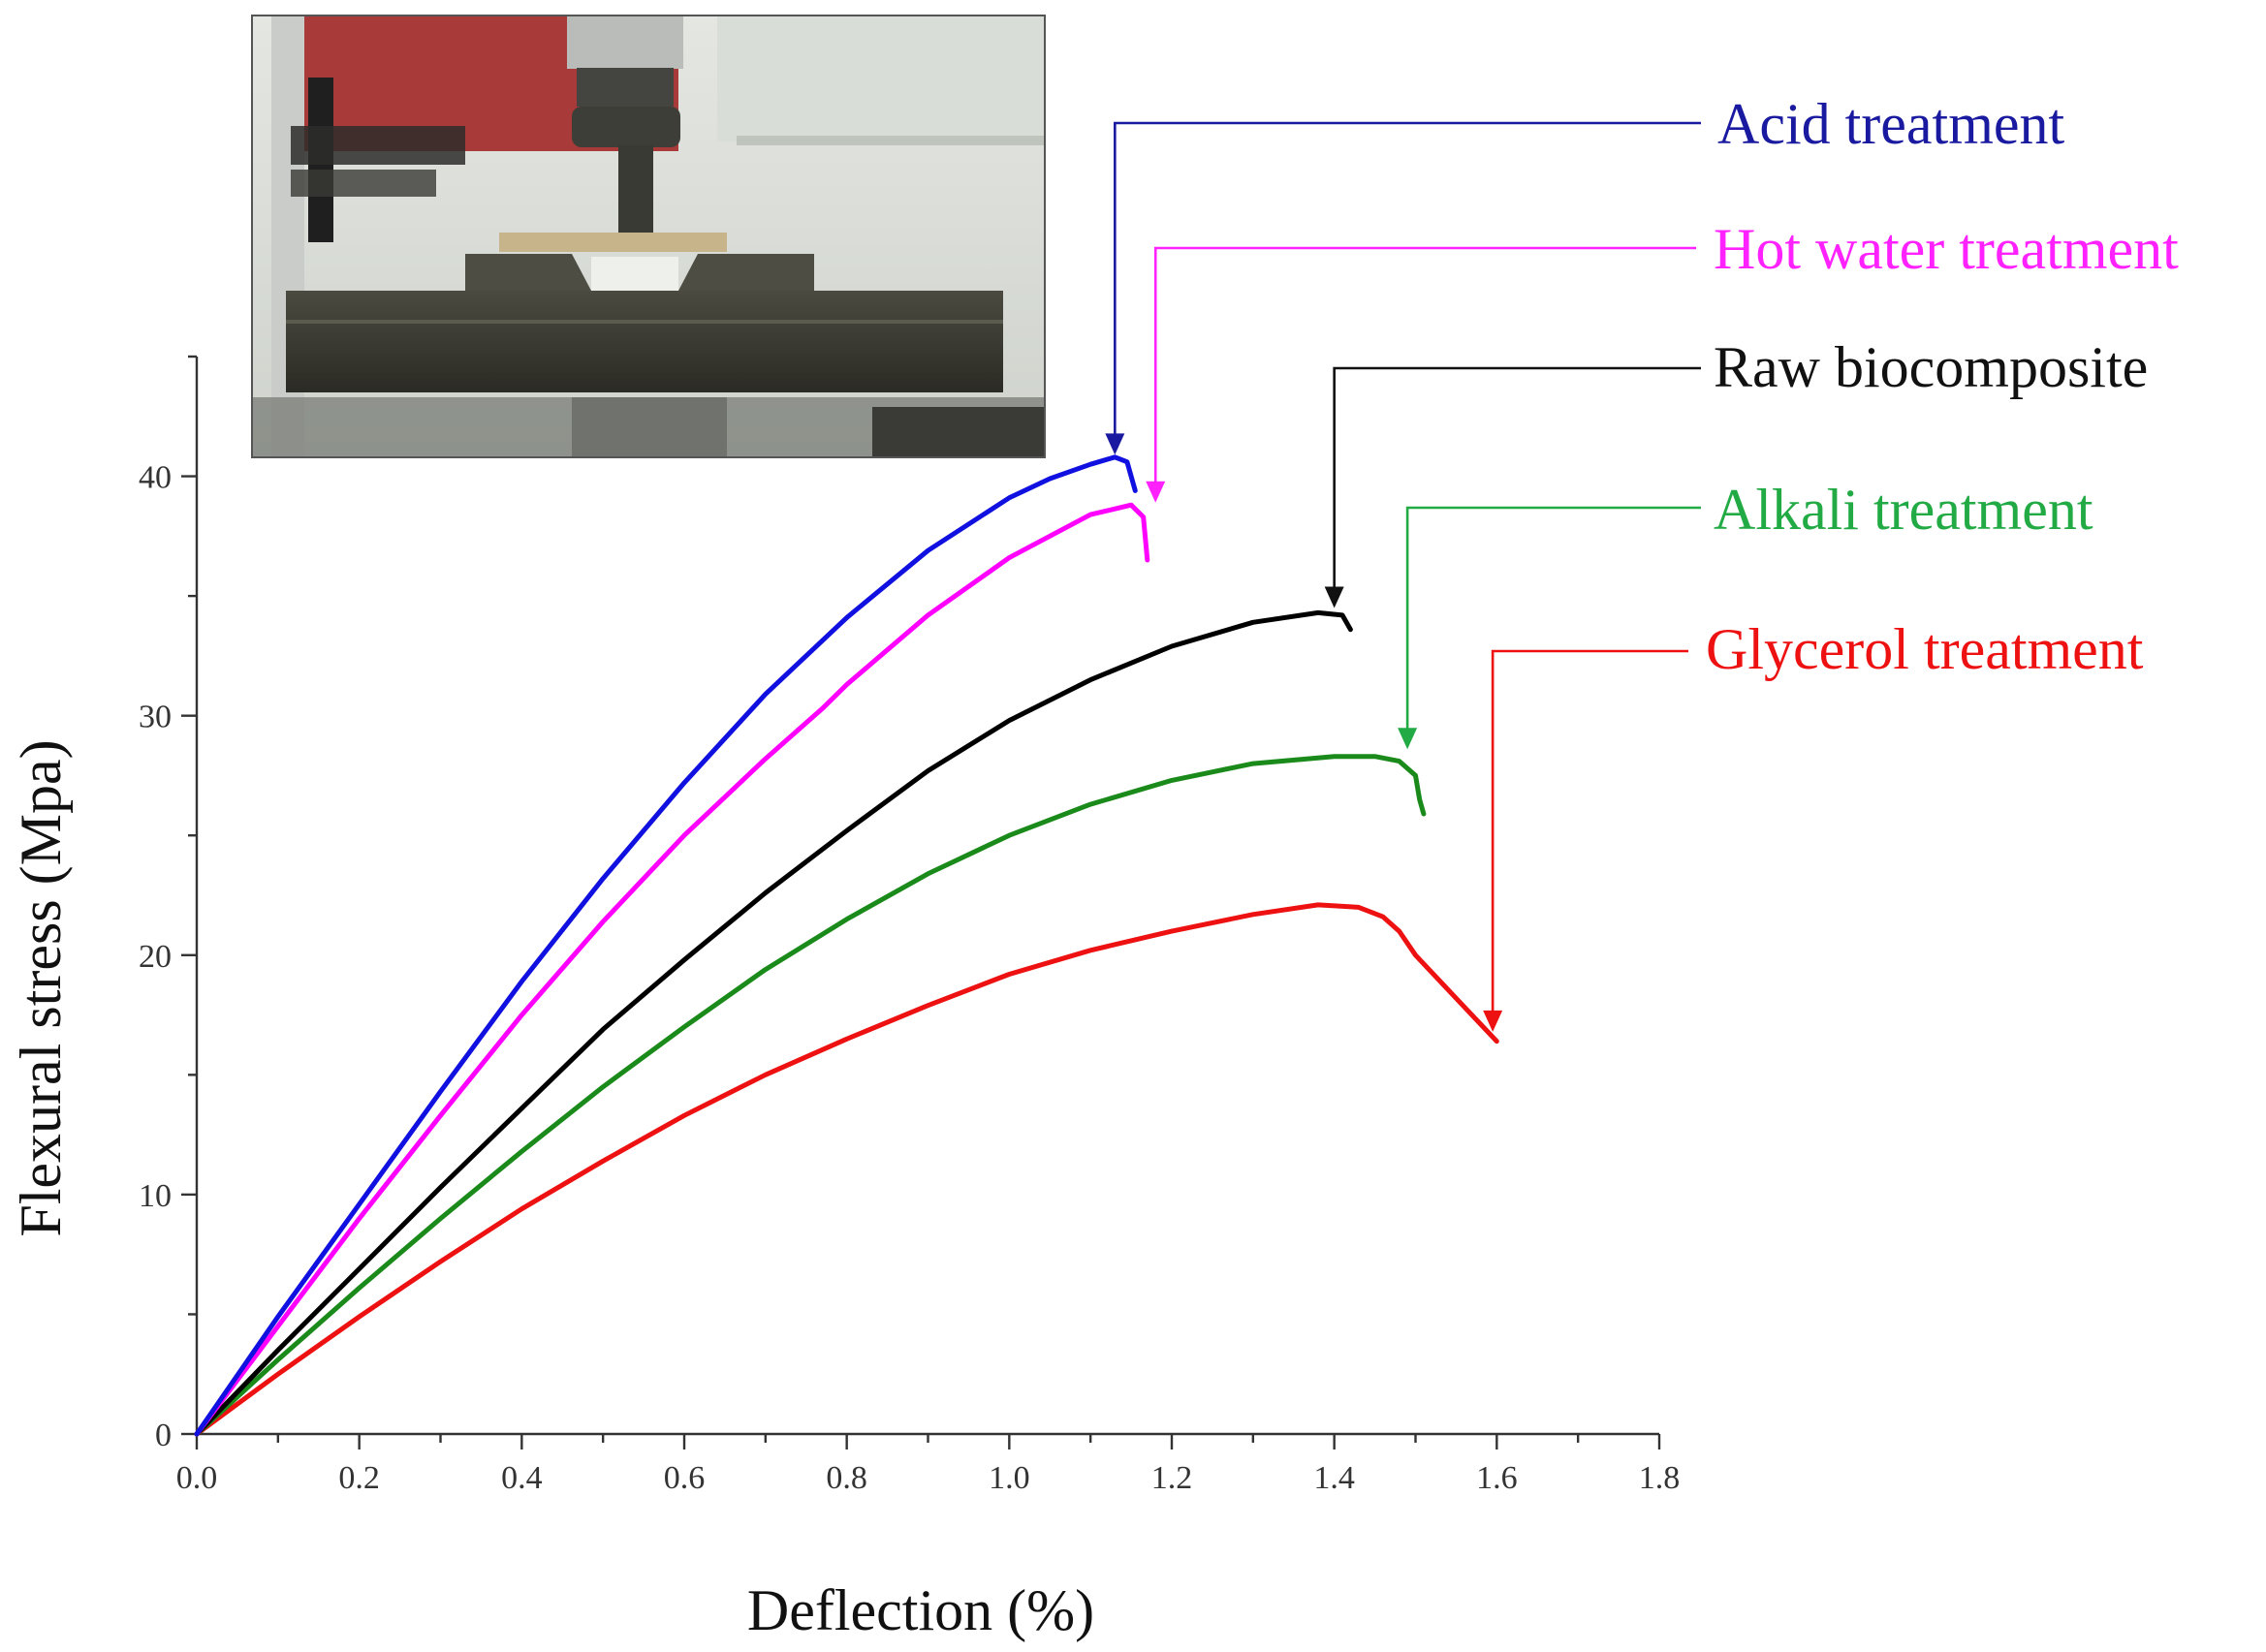 The image size is (2266, 1652). Describe the element at coordinates (847, 1478) in the screenshot. I see `x-tick-label: 0.8` at that location.